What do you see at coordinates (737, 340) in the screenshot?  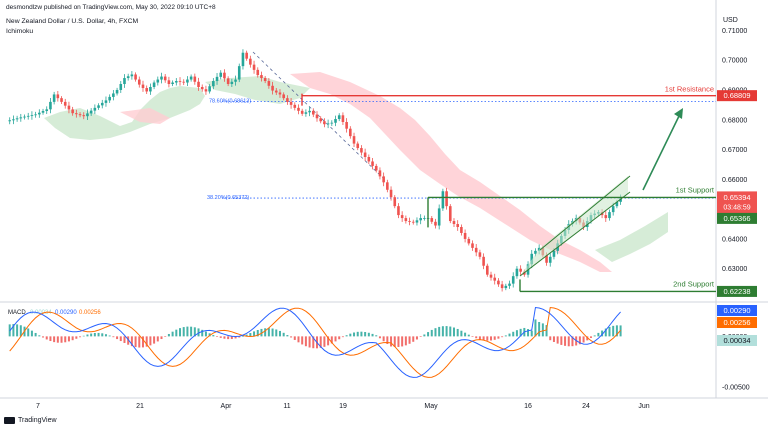 I see `hist-badge-bg` at bounding box center [737, 340].